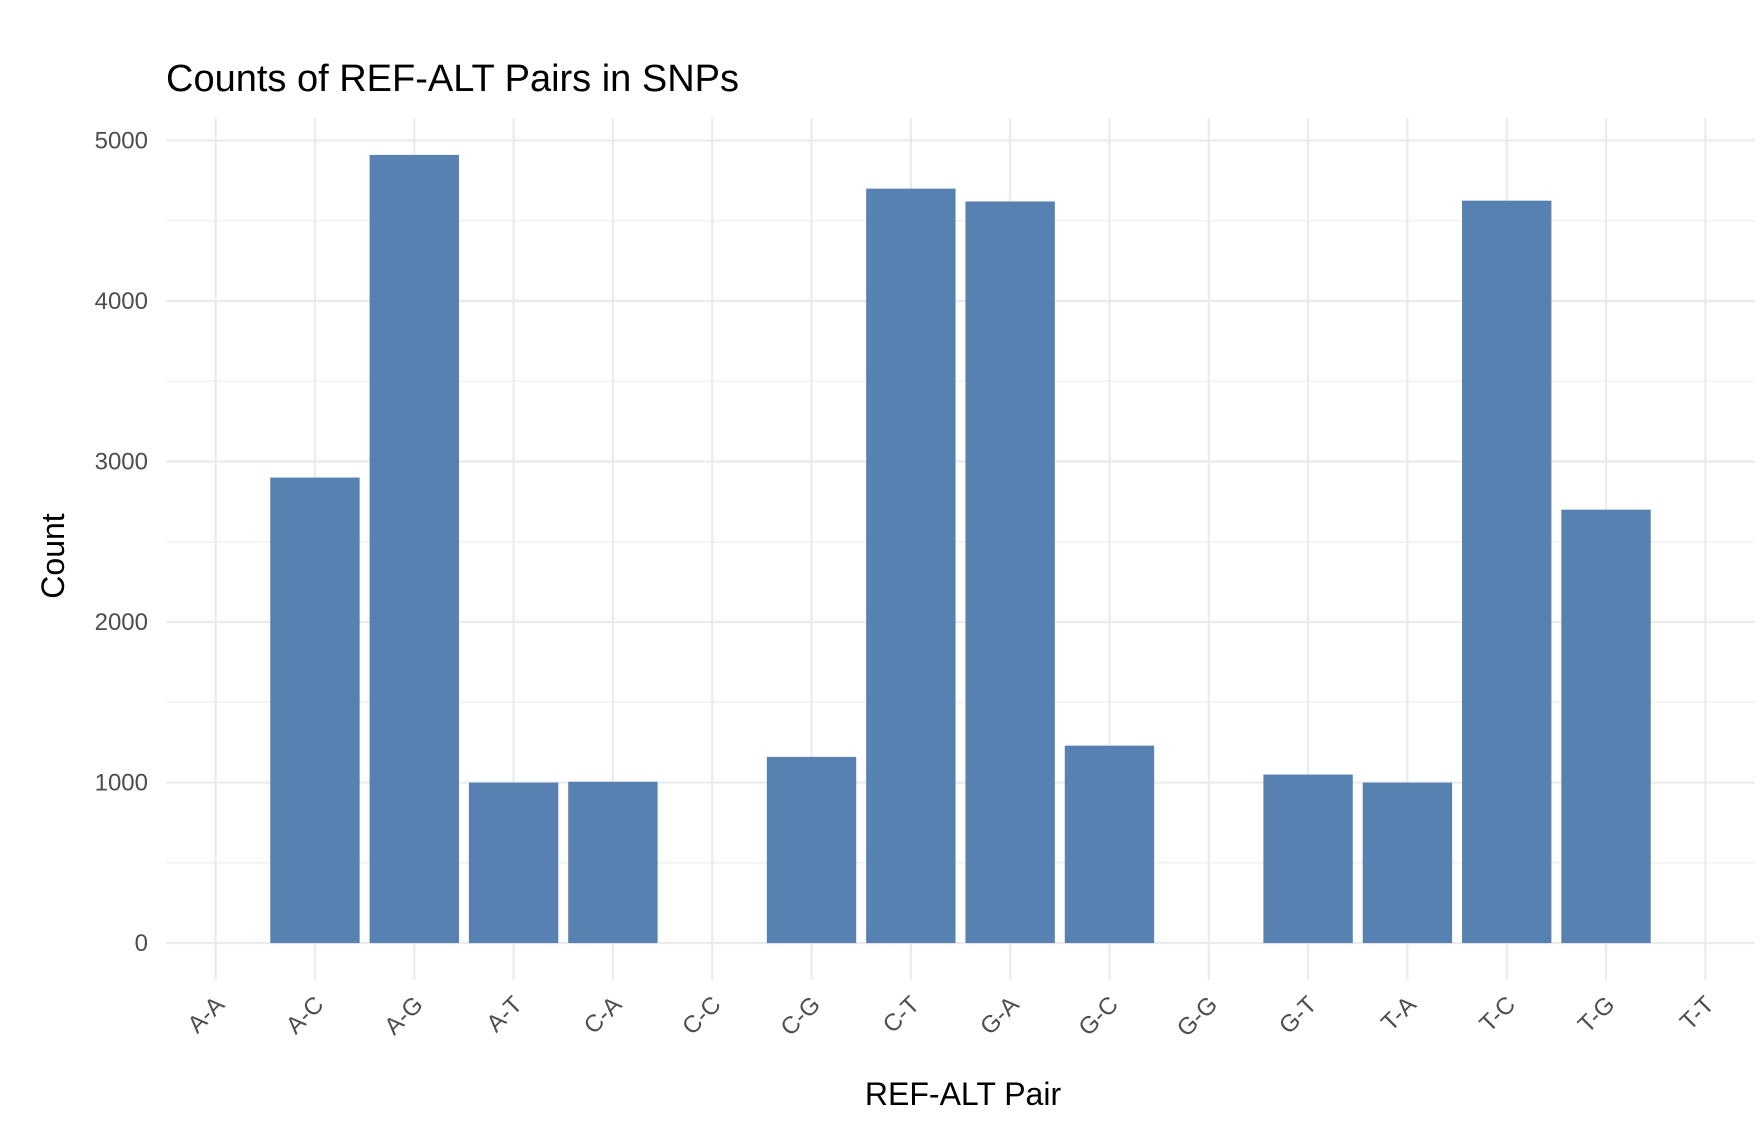 The height and width of the screenshot is (1130, 1762). Describe the element at coordinates (315, 710) in the screenshot. I see `bar-a-c` at that location.